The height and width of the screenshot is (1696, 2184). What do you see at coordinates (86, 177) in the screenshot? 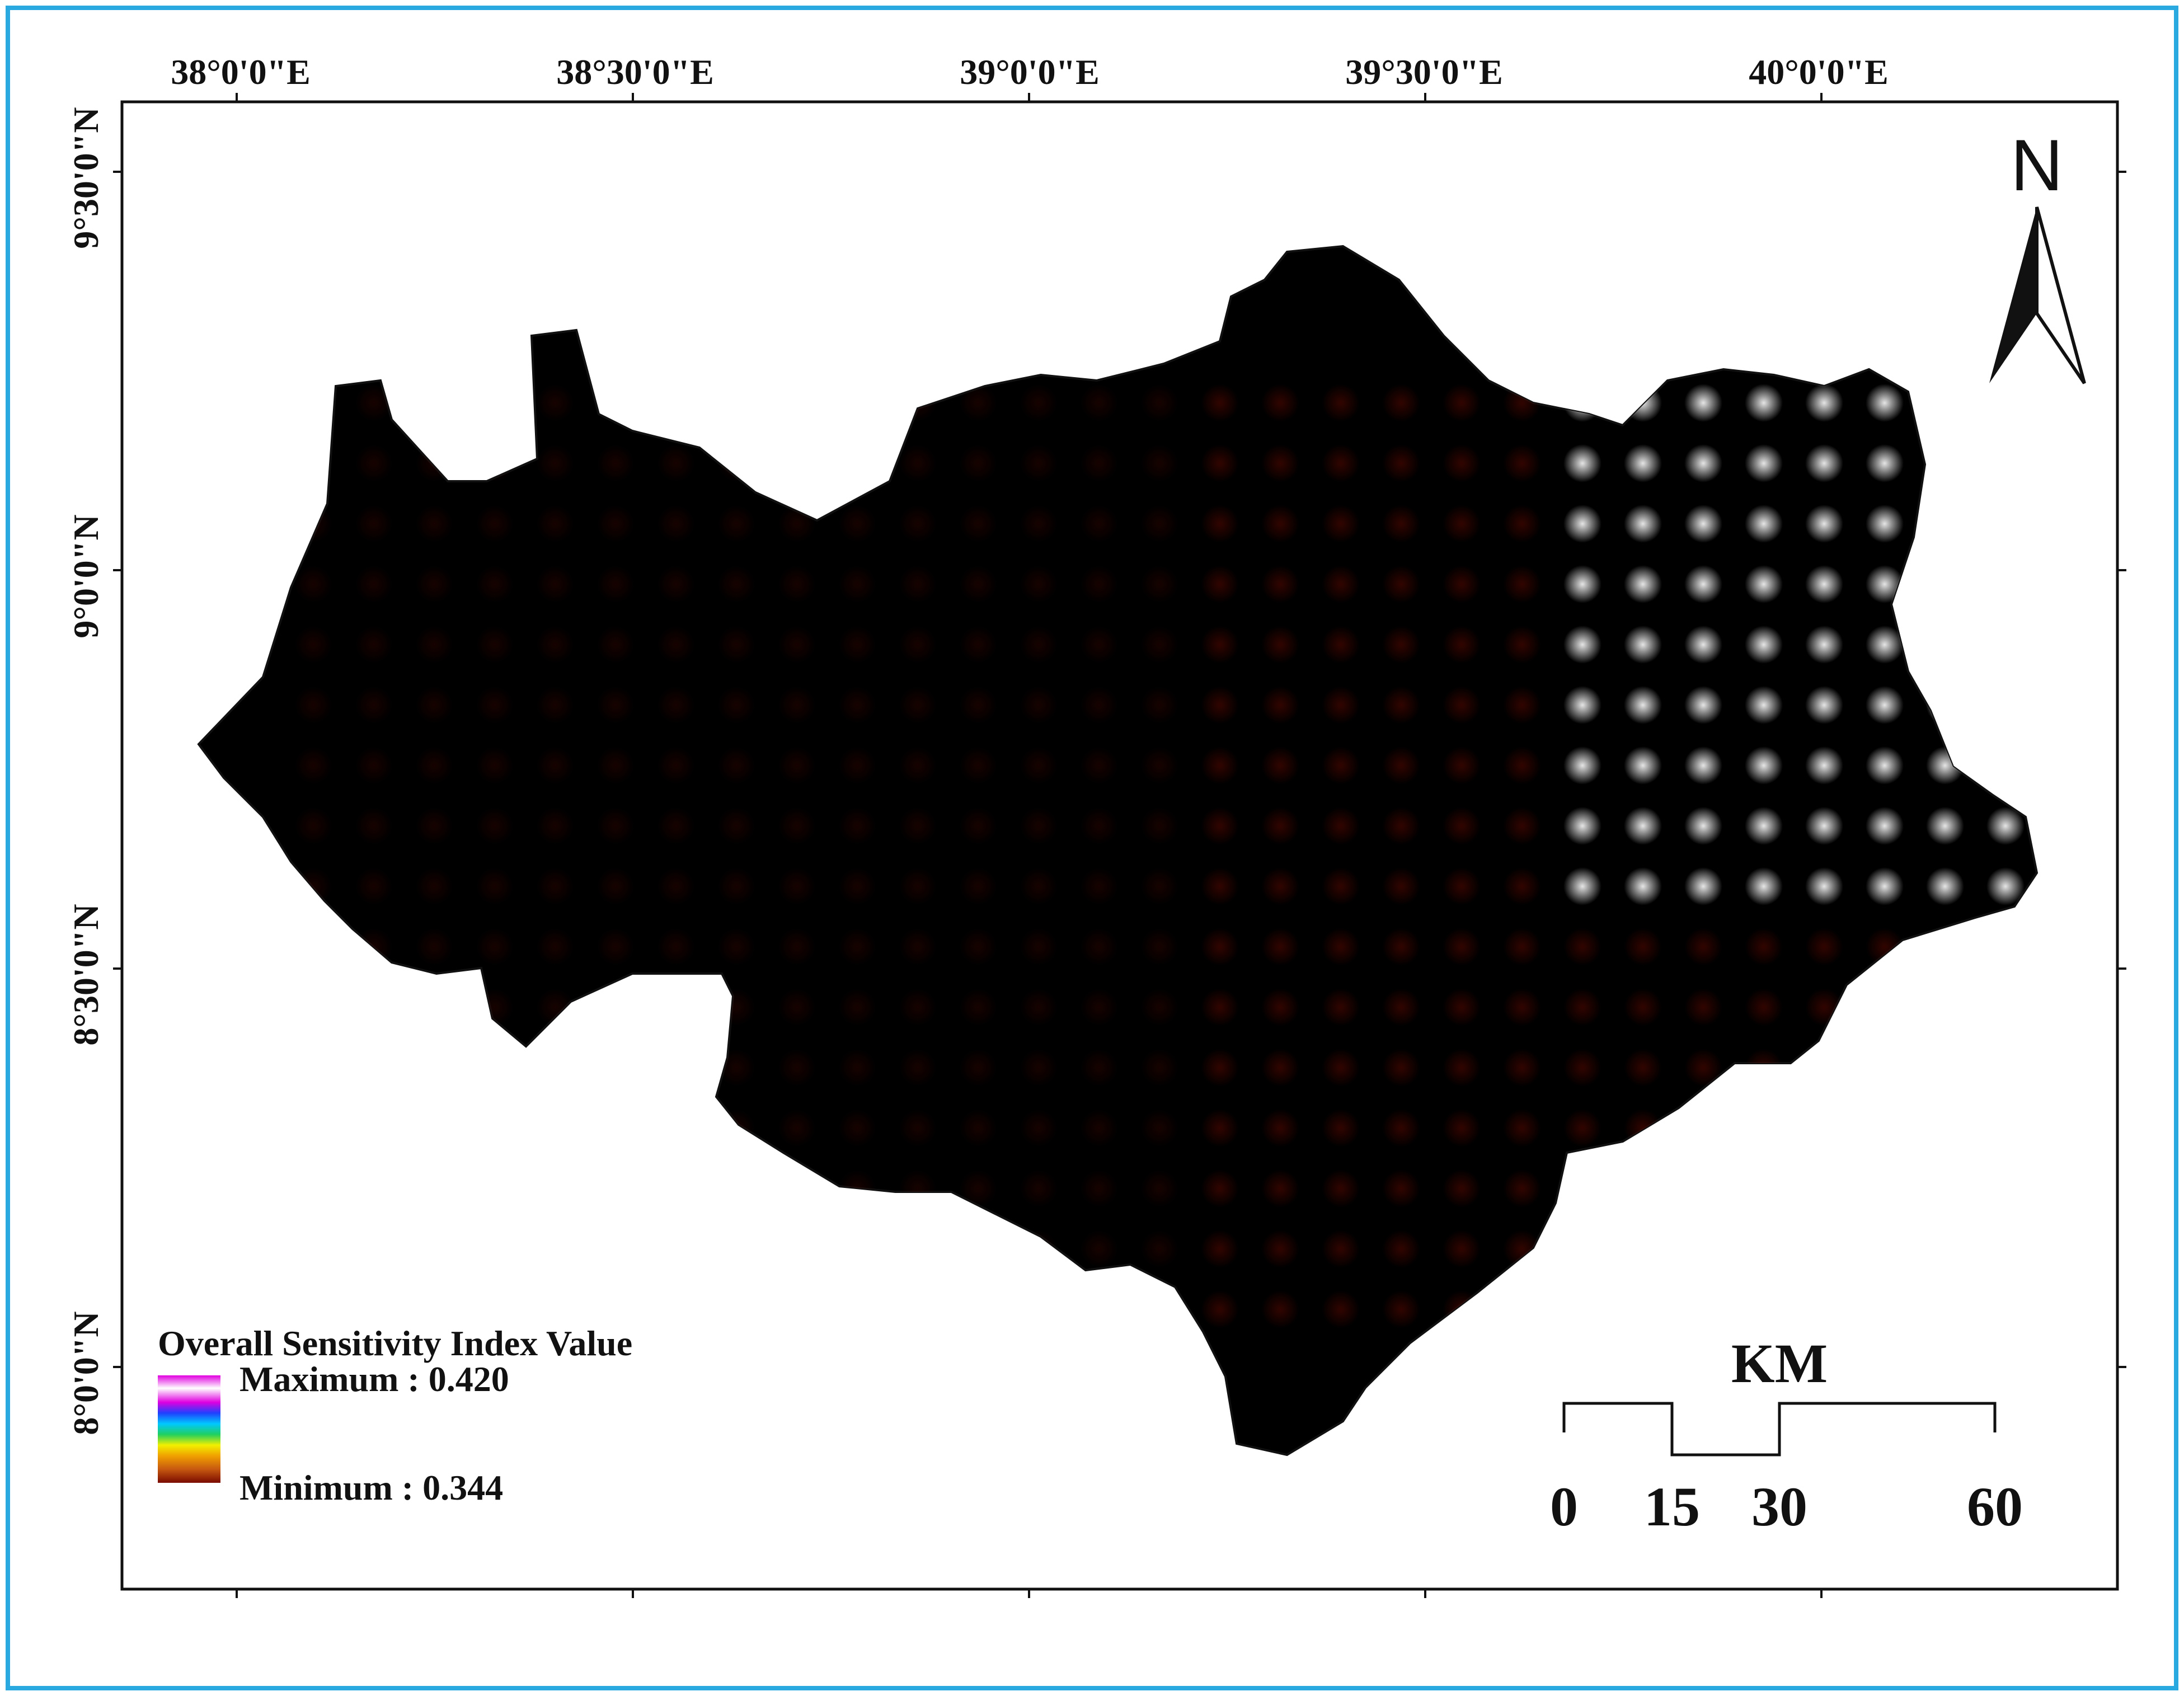
I see `y-tick-label: 9°30'0"N` at bounding box center [86, 177].